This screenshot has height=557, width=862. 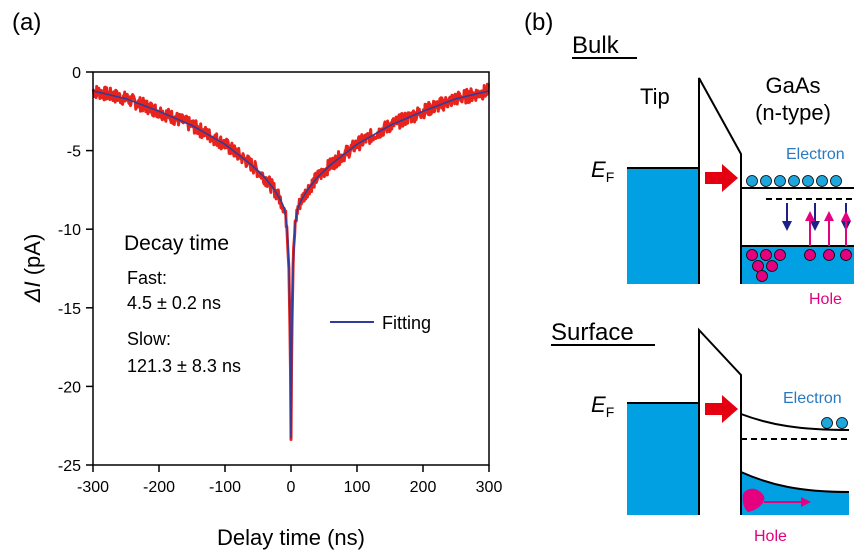 What do you see at coordinates (174, 303) in the screenshot?
I see `fast-value: 4.5 ± 0.2 ns` at bounding box center [174, 303].